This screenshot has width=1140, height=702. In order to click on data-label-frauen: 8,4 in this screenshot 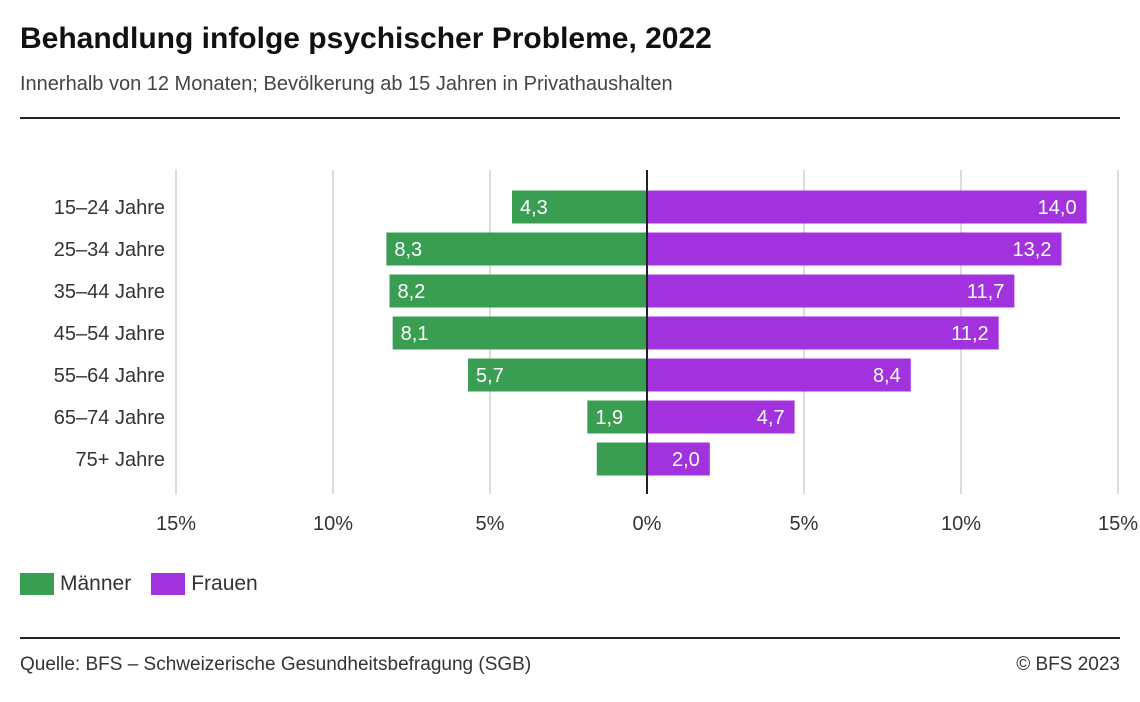, I will do `click(887, 376)`.